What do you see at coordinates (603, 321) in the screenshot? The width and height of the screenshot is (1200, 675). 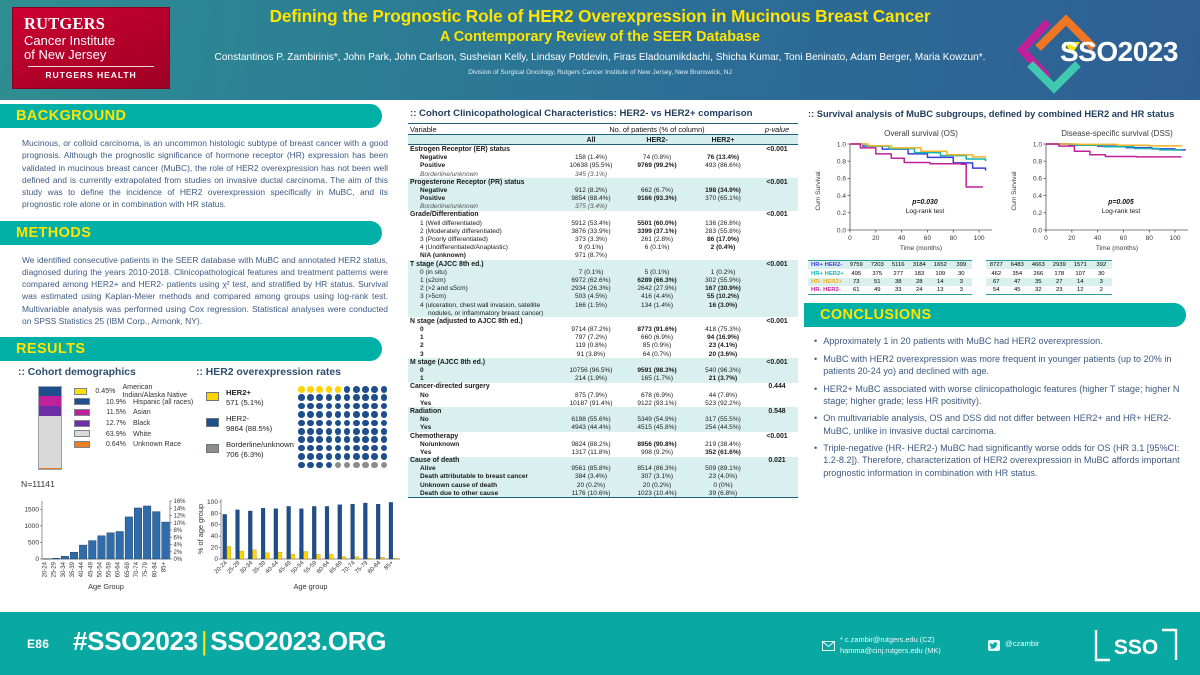 I see `table-group-row: N stage (adjusted to AJCC 8th ed.) <0.001` at bounding box center [603, 321].